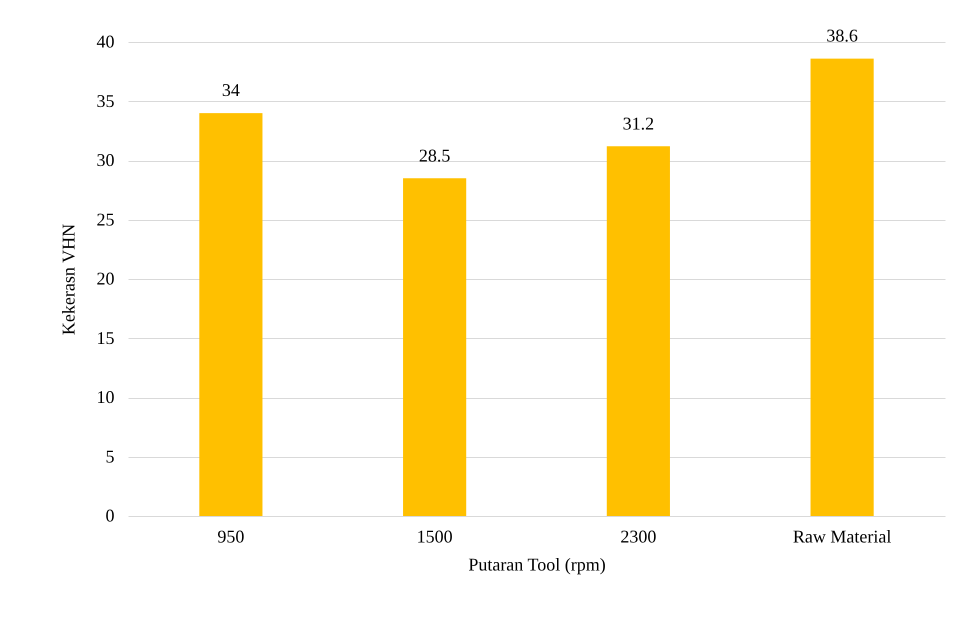  What do you see at coordinates (105, 219) in the screenshot?
I see `y-tick-label: 25` at bounding box center [105, 219].